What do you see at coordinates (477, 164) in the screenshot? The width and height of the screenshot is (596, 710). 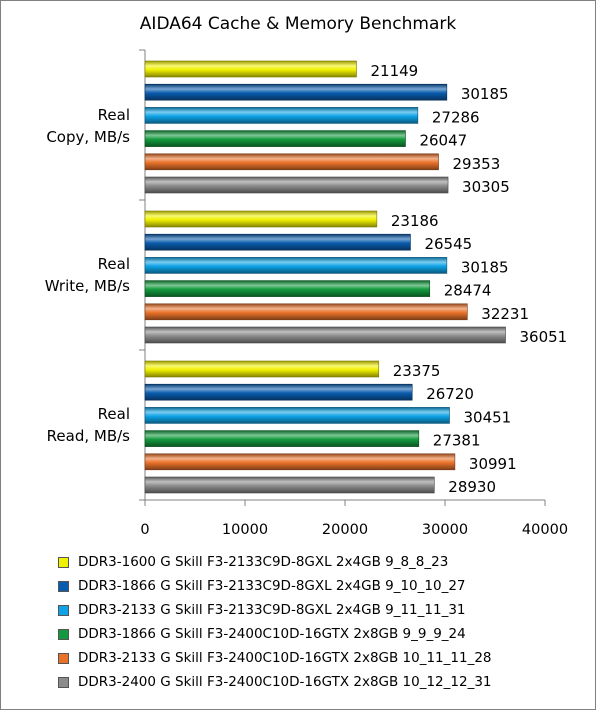 I see `data-label: 29353` at bounding box center [477, 164].